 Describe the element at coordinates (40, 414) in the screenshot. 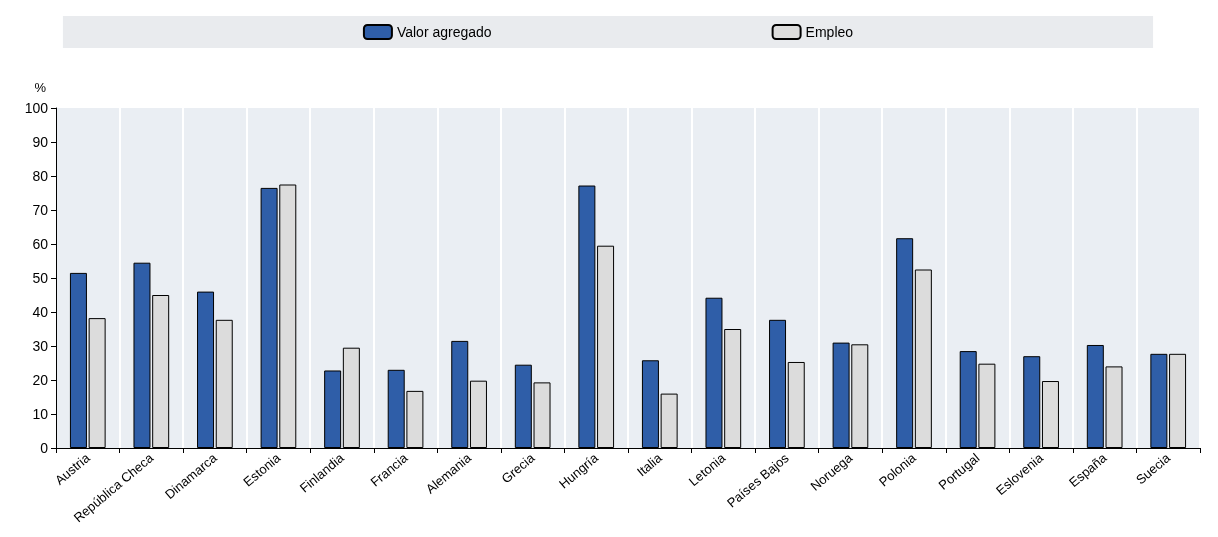

I see `y-tick-label: 10` at that location.